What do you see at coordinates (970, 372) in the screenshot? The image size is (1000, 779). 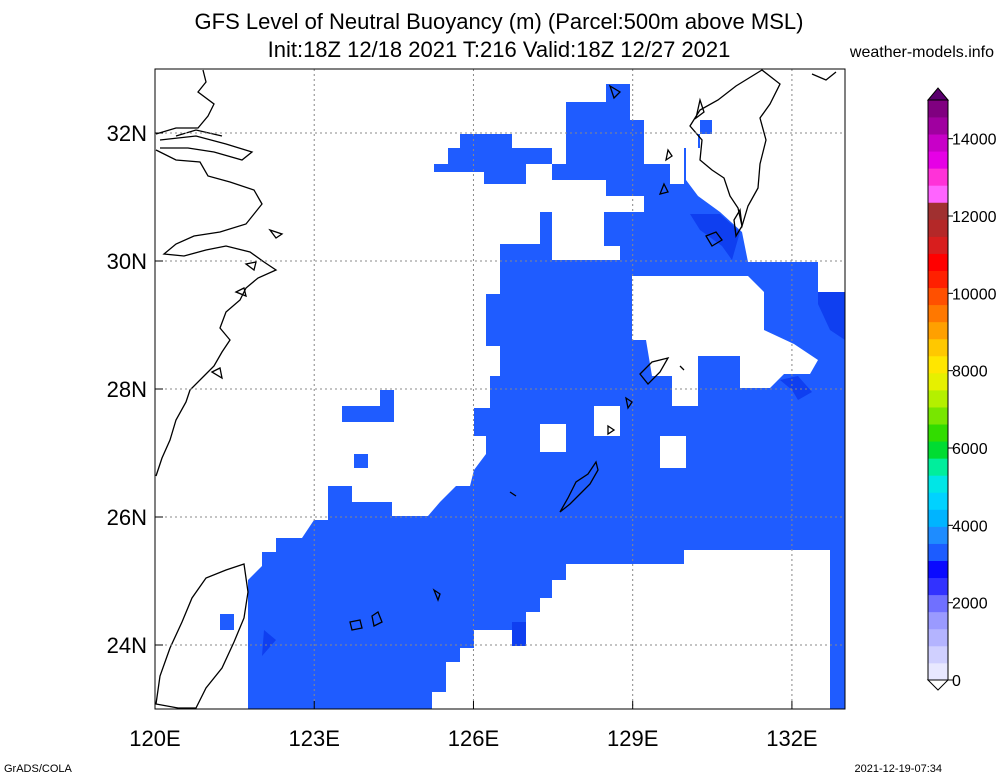 I see `colorbar-label: 8000` at bounding box center [970, 372].